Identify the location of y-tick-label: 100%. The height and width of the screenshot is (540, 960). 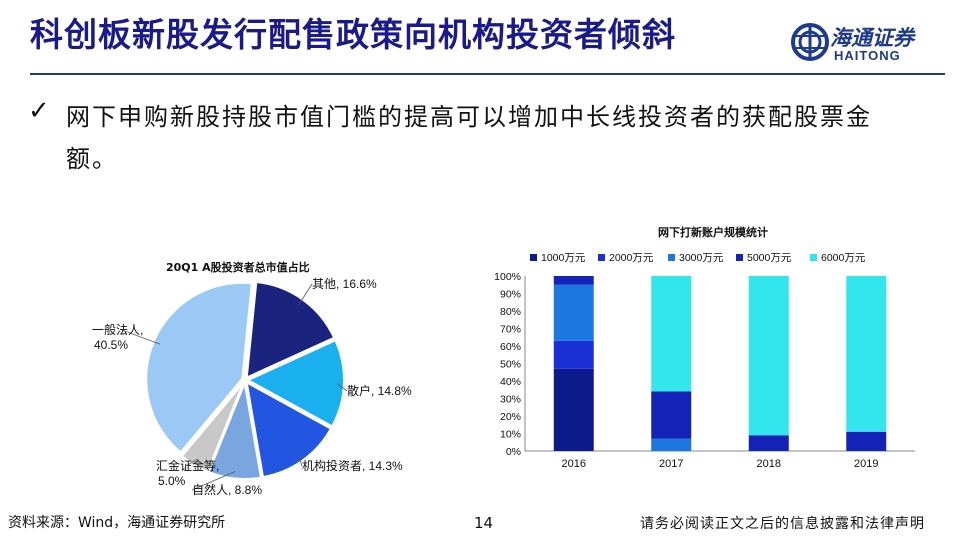
(507, 277).